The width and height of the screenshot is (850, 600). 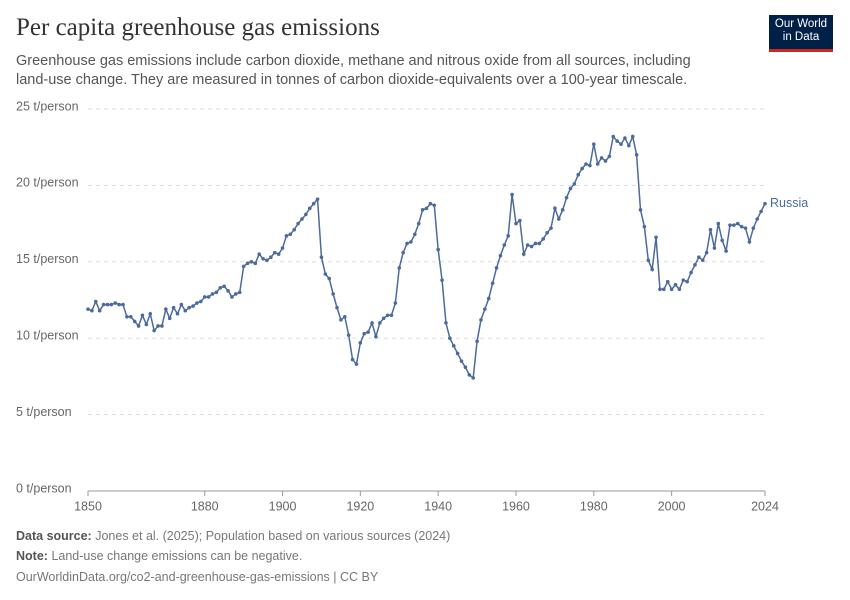 I want to click on x-tick-label: 1850, so click(x=88, y=506).